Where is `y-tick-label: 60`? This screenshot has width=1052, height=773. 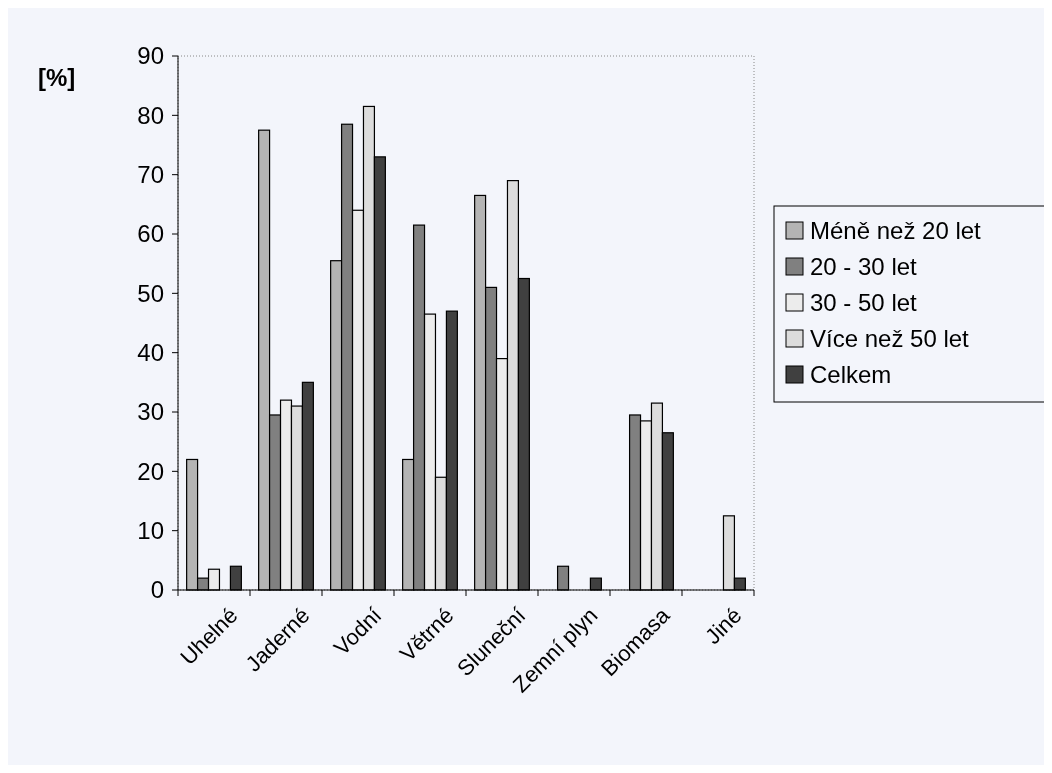
y-tick-label: 60 is located at coordinates (150, 234).